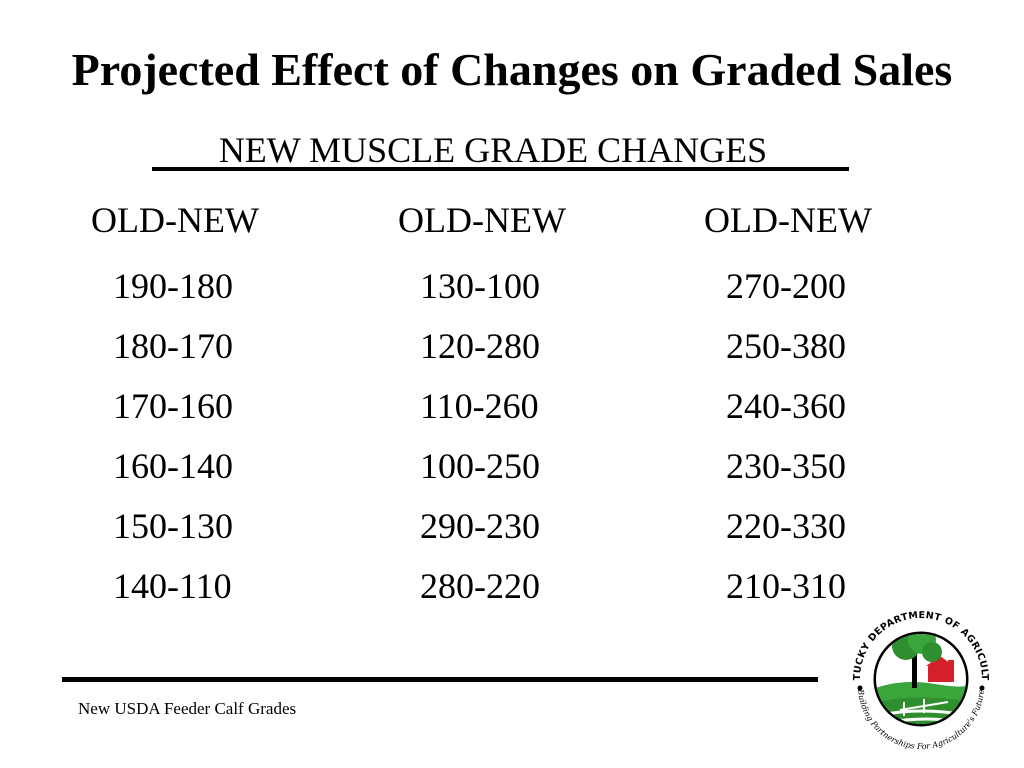 The width and height of the screenshot is (1024, 768). What do you see at coordinates (173, 346) in the screenshot?
I see `grade-value: 180-170` at bounding box center [173, 346].